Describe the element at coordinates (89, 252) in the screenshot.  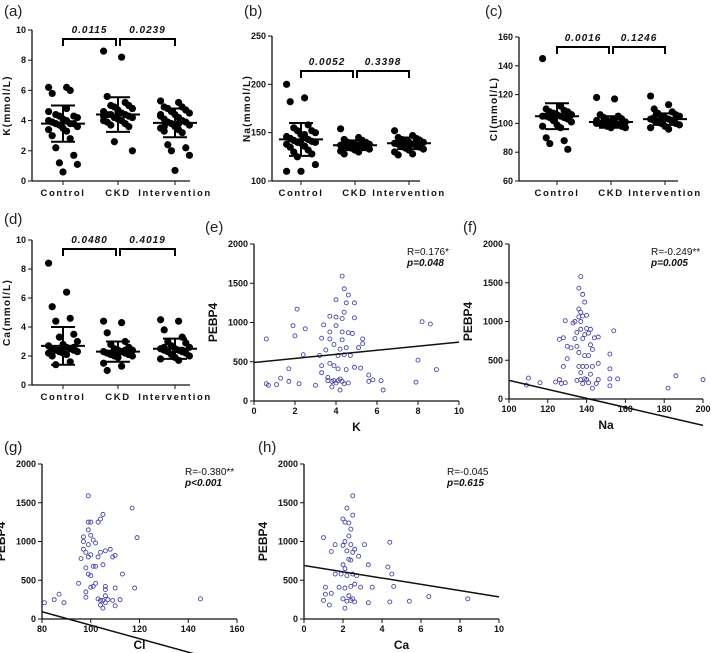
I see `significance-bracket` at that location.